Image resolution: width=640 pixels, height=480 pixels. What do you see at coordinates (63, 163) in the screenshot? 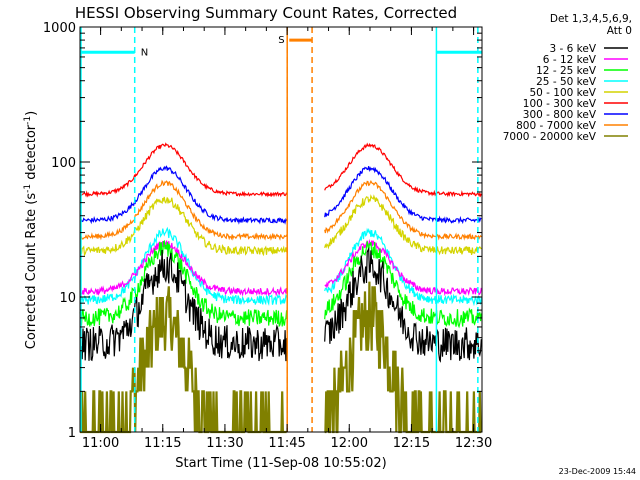
I see `y-tick-label: 100` at bounding box center [63, 163].